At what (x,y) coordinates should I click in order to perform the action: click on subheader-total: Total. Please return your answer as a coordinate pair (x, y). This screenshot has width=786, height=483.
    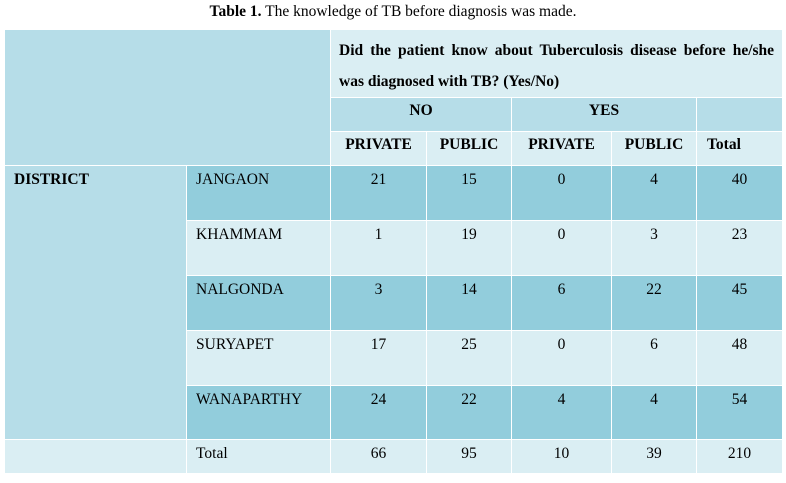
    Looking at the image, I should click on (739, 148).